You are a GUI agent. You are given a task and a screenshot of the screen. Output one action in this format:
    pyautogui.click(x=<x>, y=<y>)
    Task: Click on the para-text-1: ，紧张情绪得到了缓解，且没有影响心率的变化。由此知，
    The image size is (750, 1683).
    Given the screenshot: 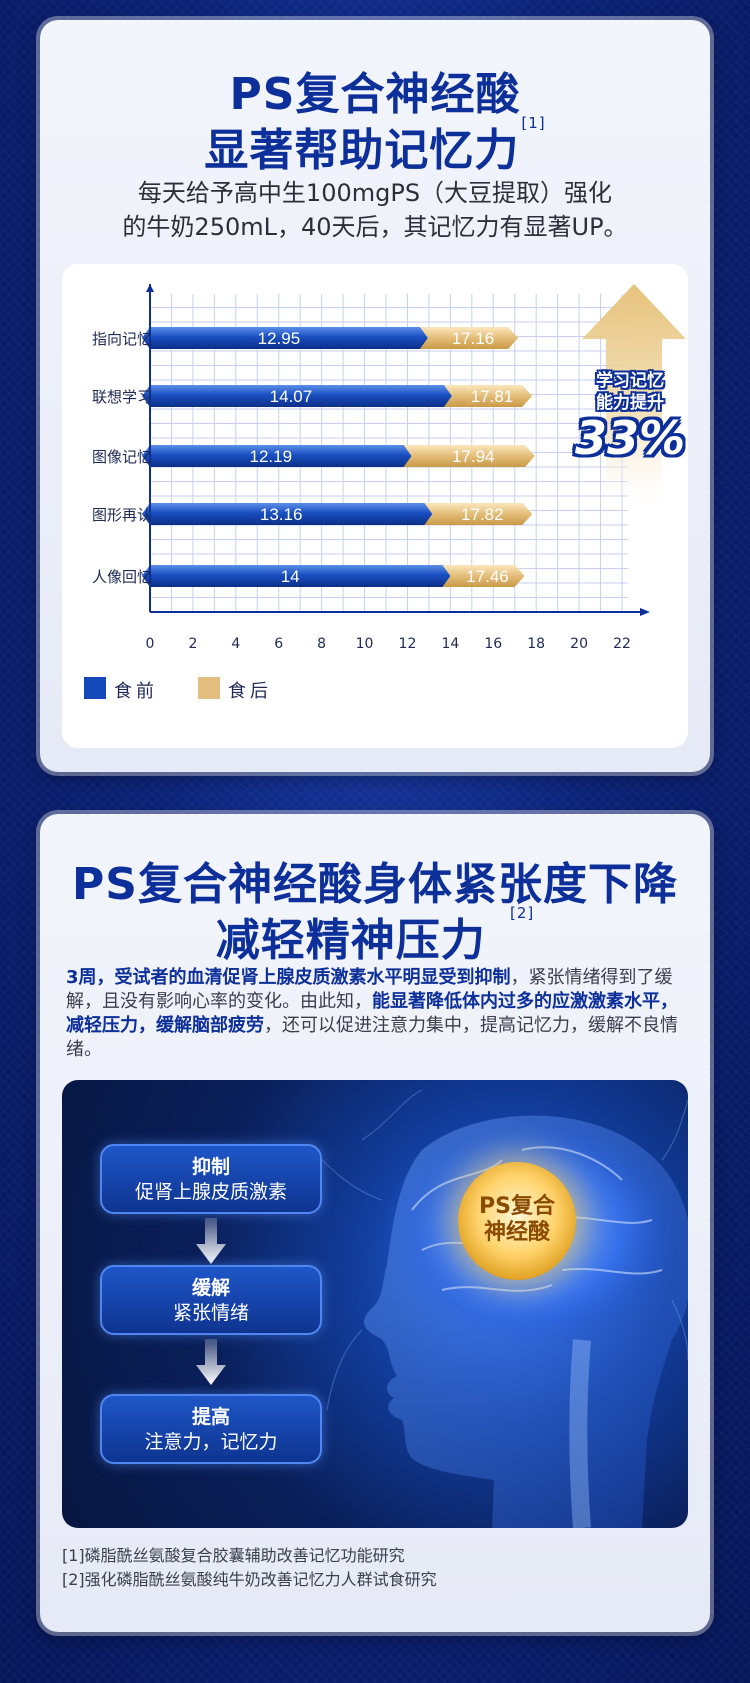 What is the action you would take?
    pyautogui.click(x=369, y=989)
    